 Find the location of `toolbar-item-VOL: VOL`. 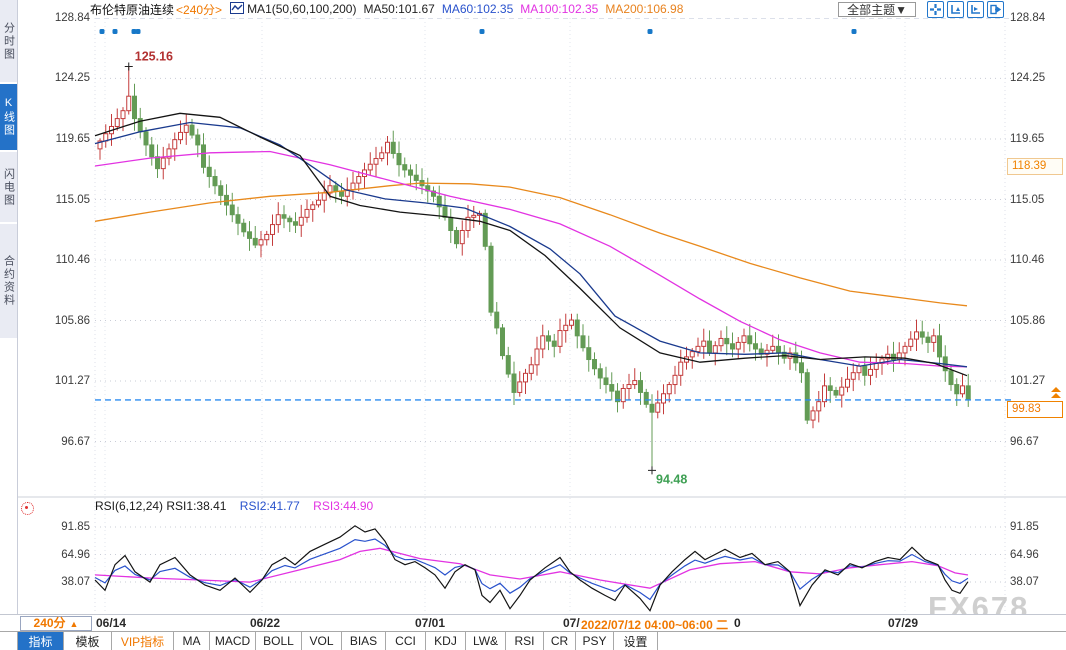

toolbar-item-VOL: VOL is located at coordinates (322, 641).